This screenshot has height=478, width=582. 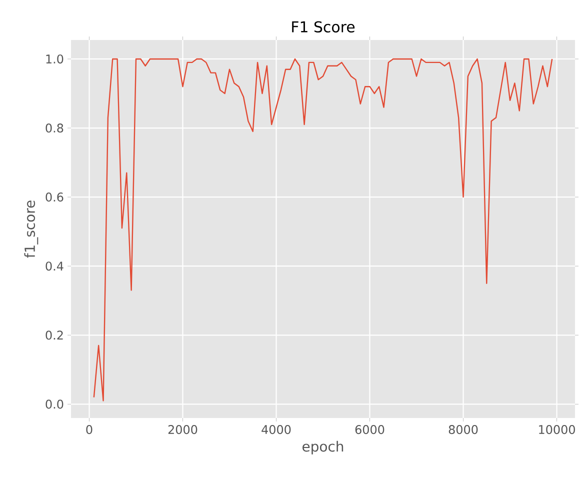 What do you see at coordinates (54, 335) in the screenshot?
I see `y-tick-label: 0.2` at bounding box center [54, 335].